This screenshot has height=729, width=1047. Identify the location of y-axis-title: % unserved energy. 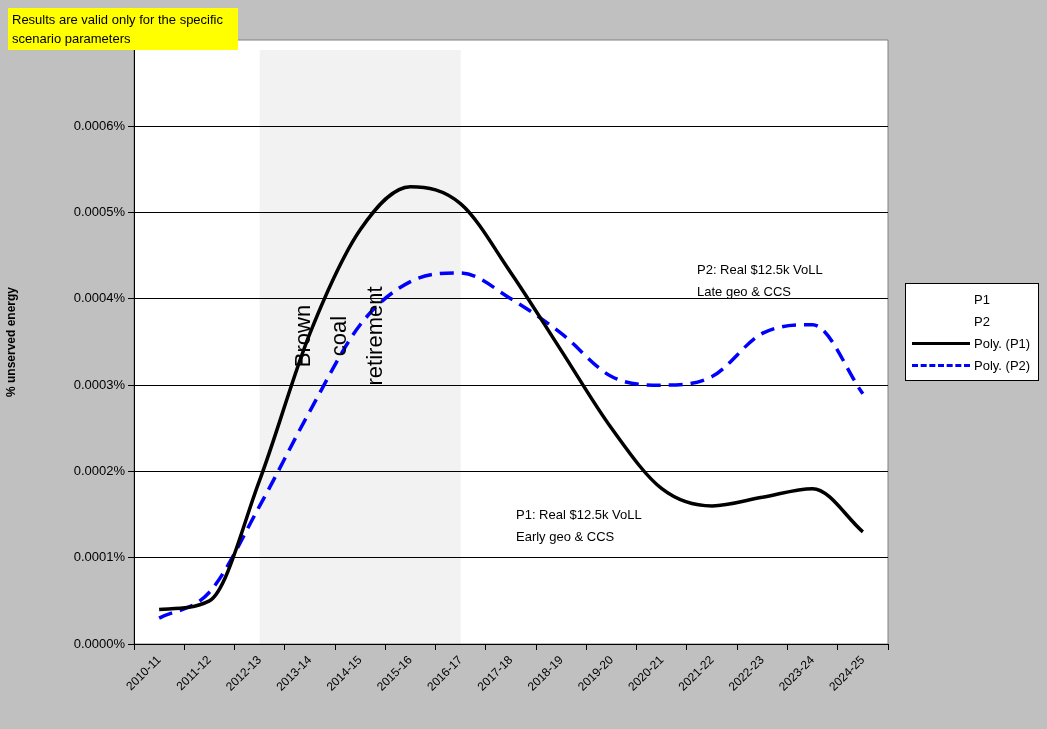
(10, 342).